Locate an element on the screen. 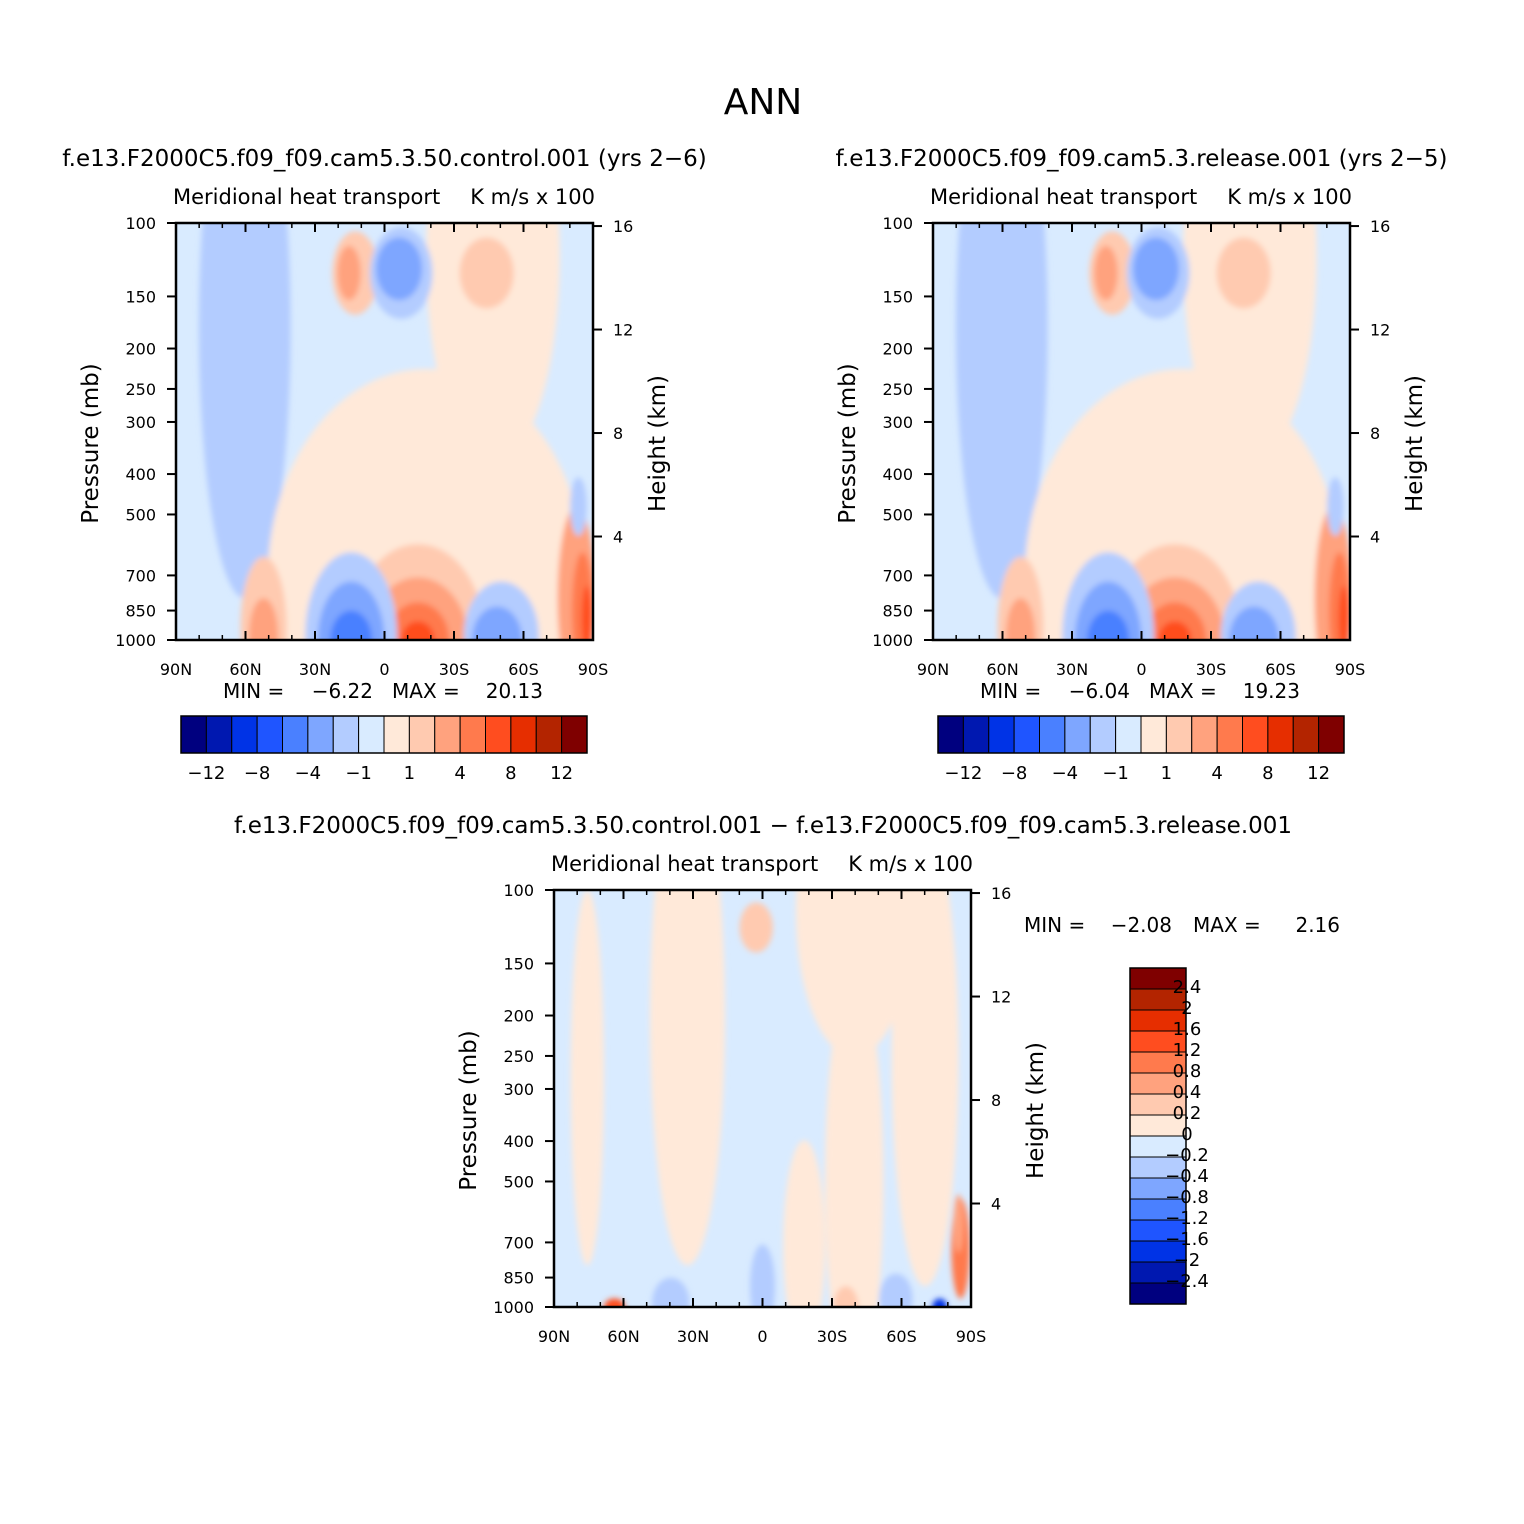 This screenshot has height=1524, width=1524. y-tick-label: 1000 is located at coordinates (892, 640).